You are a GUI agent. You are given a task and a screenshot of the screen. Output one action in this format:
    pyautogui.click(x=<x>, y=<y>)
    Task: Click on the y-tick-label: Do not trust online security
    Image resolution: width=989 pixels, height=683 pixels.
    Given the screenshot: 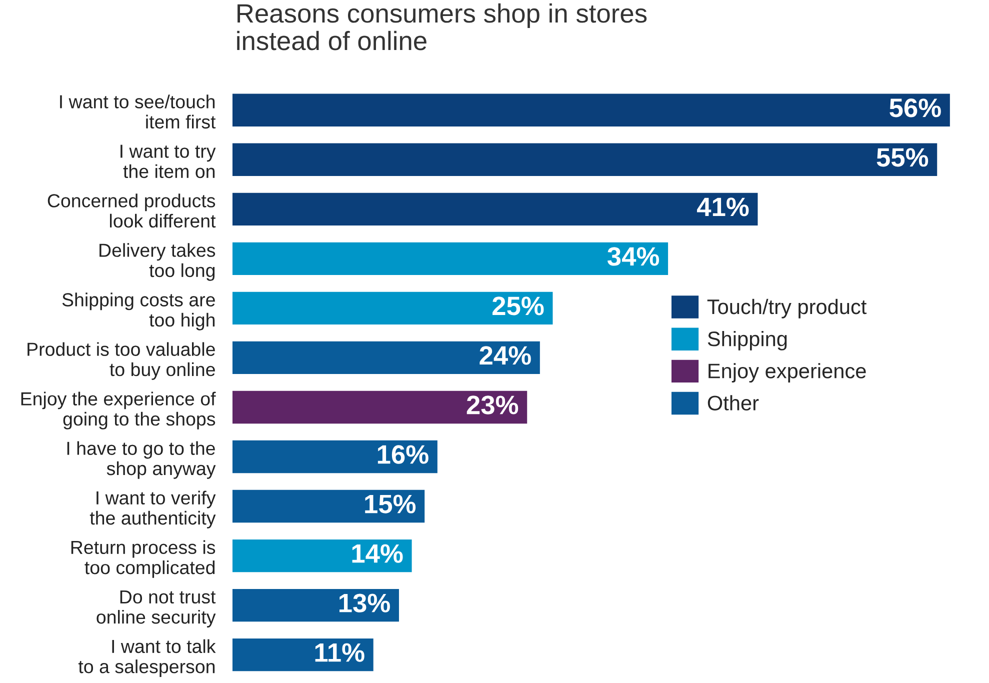 What is the action you would take?
    pyautogui.click(x=156, y=609)
    